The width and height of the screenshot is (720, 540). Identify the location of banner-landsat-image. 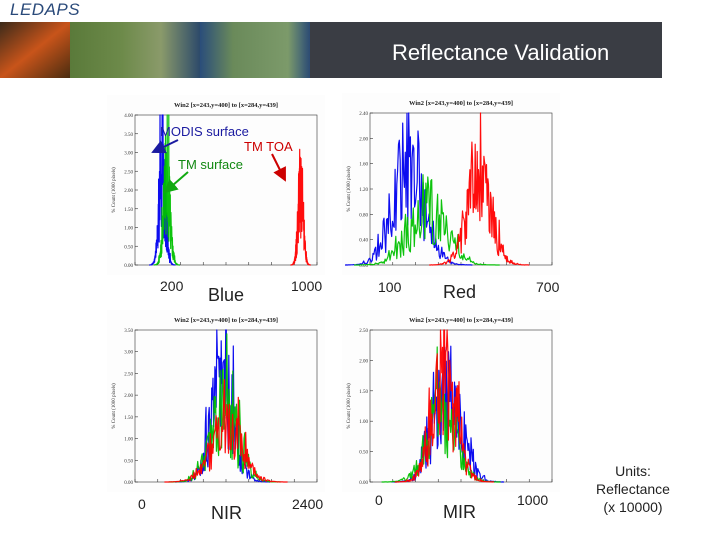
(135, 50).